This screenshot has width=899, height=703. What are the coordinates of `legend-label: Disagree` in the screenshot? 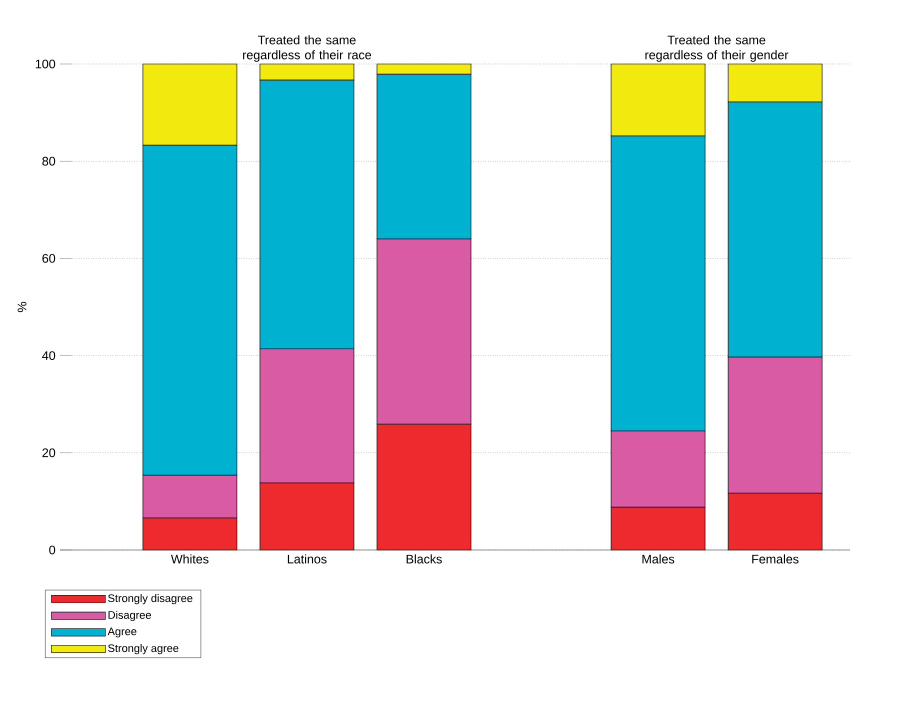 It's located at (129, 616).